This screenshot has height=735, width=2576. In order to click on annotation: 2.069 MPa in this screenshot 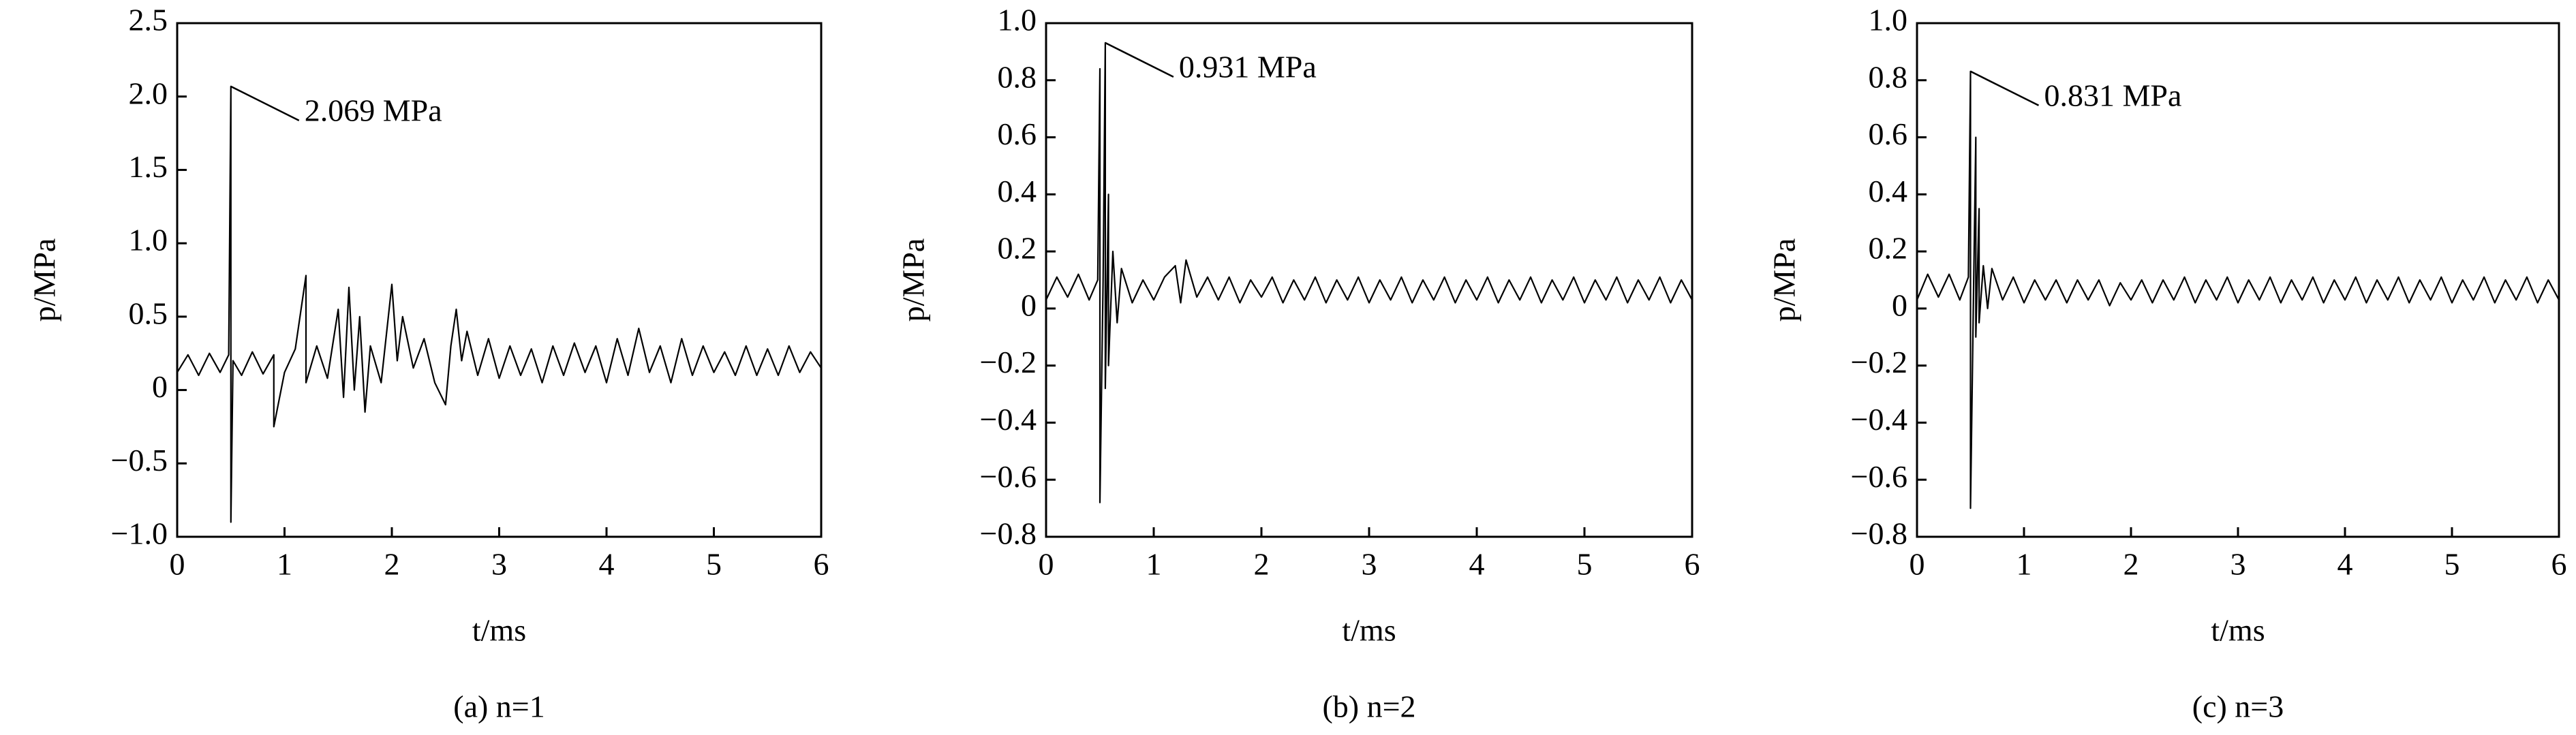, I will do `click(374, 110)`.